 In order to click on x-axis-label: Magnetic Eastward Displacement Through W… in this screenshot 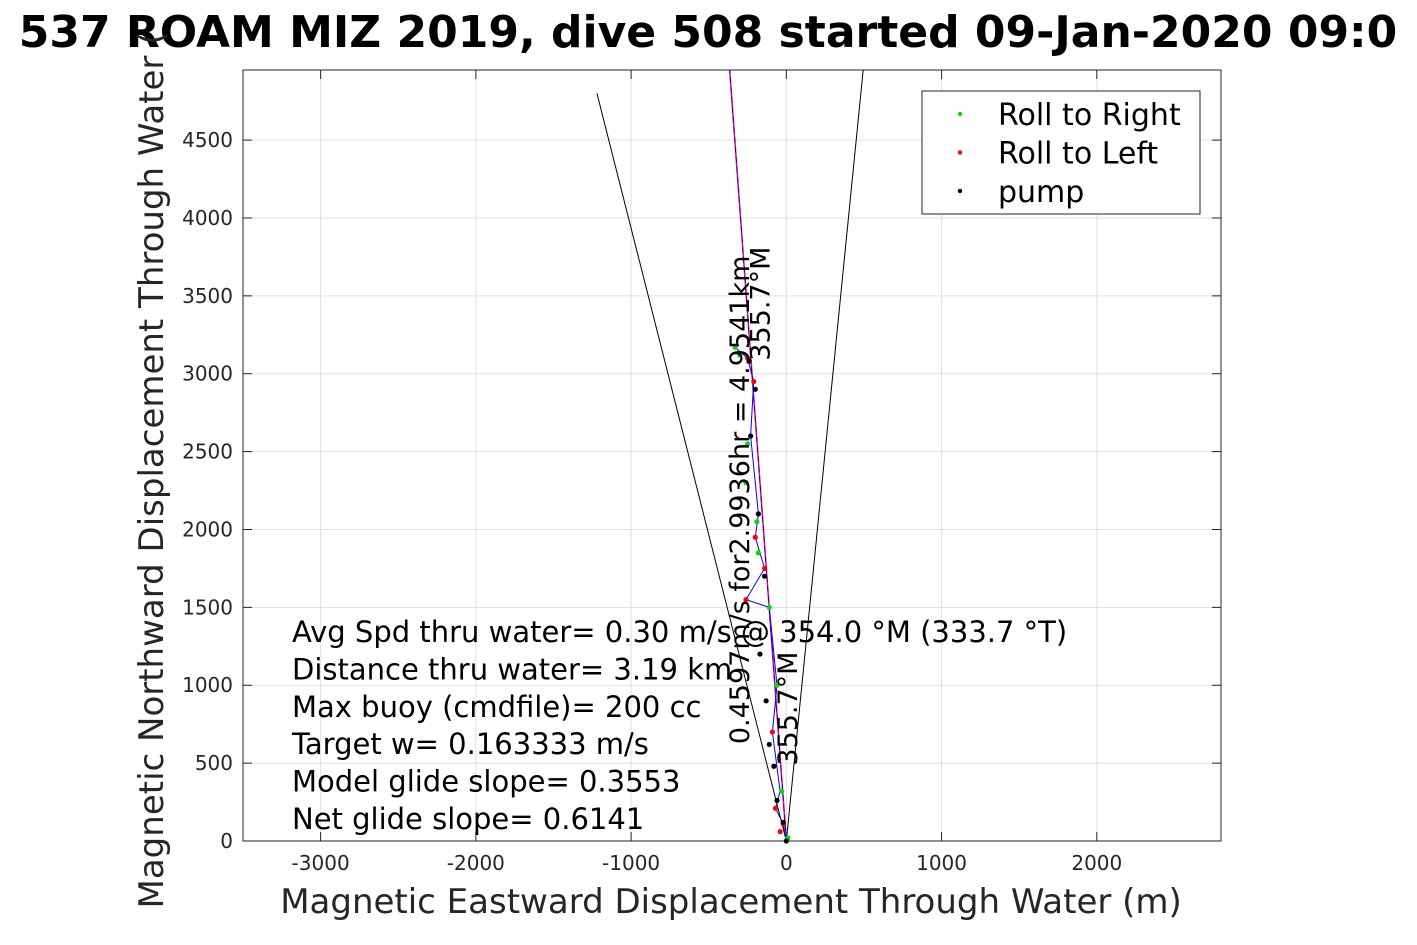, I will do `click(731, 902)`.